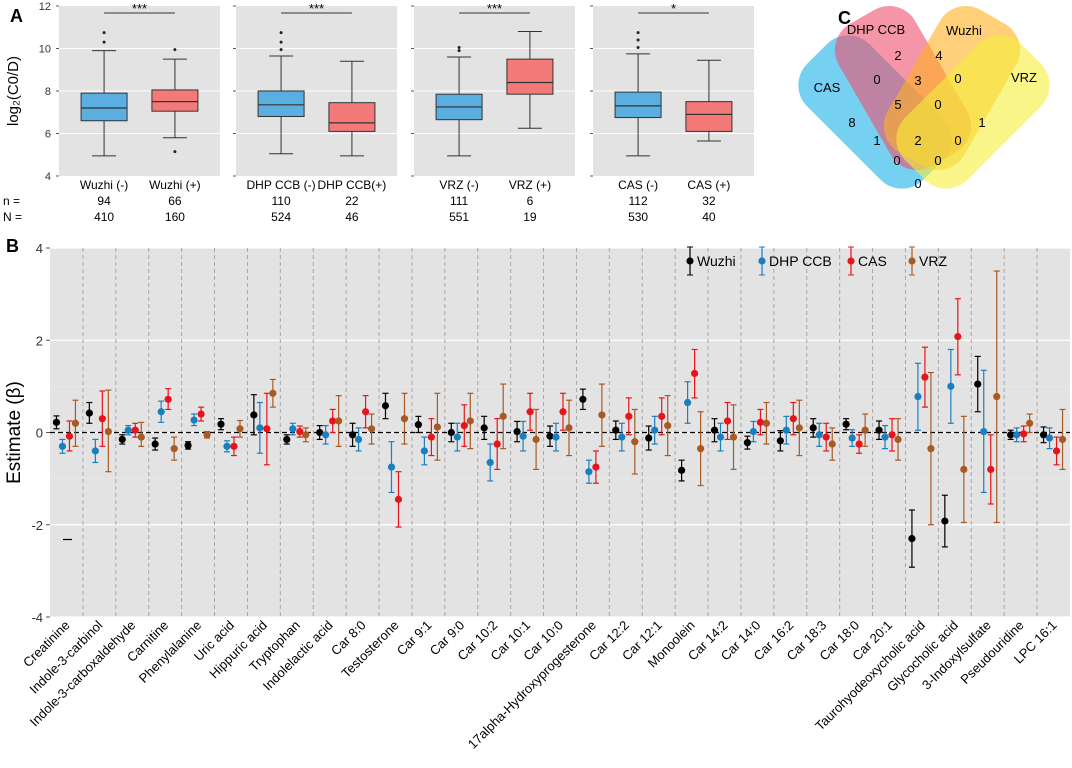  What do you see at coordinates (844, 18) in the screenshot?
I see `panel-c-label: C` at bounding box center [844, 18].